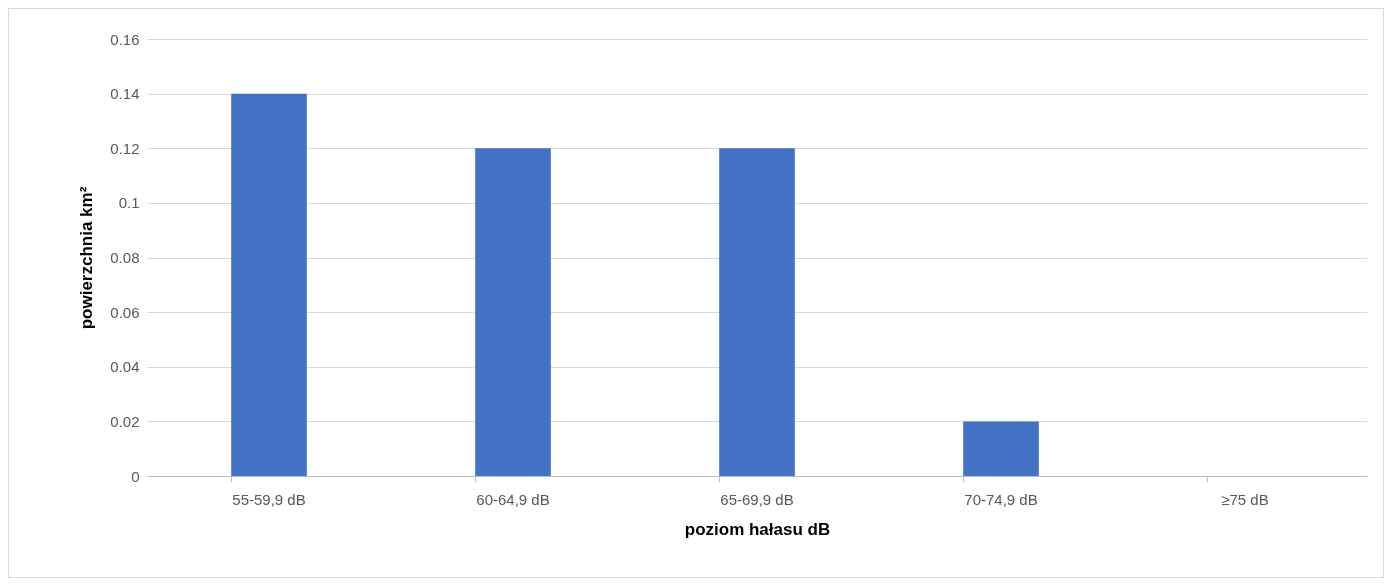 This screenshot has height=587, width=1388. Describe the element at coordinates (135, 476) in the screenshot. I see `y-tick-label: 0` at that location.